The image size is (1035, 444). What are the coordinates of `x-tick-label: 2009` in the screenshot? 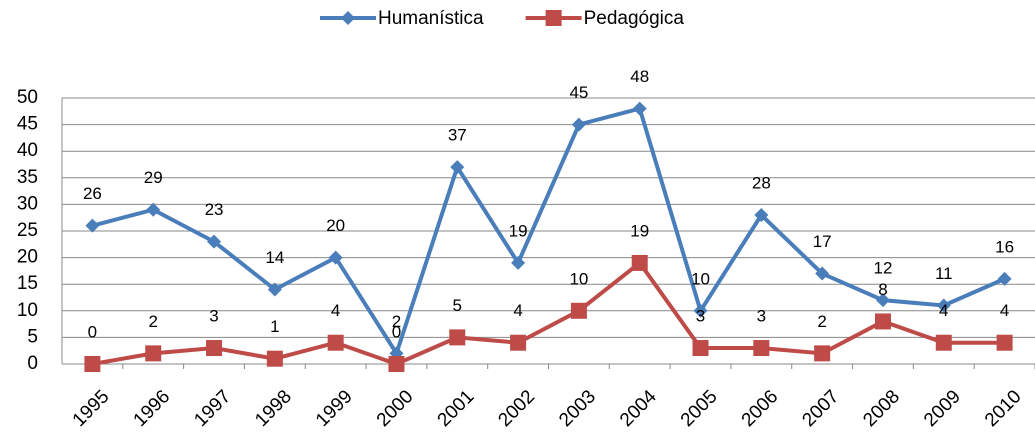 It's located at (942, 408).